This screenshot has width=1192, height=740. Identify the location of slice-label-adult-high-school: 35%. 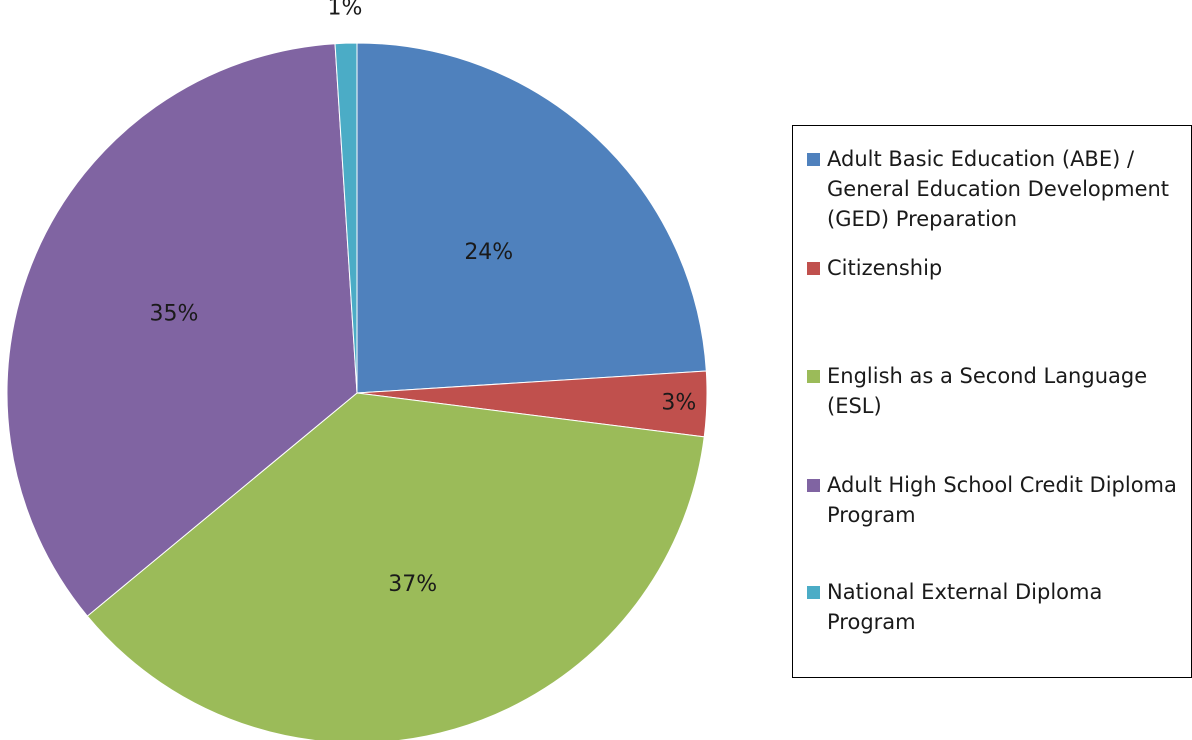
(173, 313).